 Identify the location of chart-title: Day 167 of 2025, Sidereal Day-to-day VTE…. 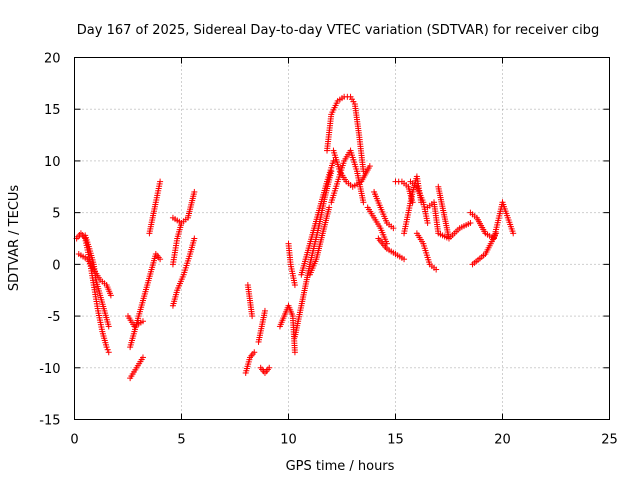
(338, 30).